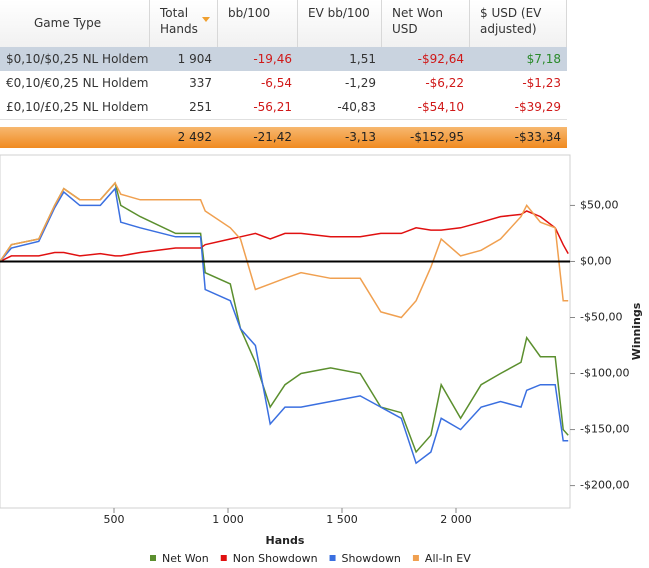  What do you see at coordinates (272, 107) in the screenshot?
I see `table-cell: -56,21` at bounding box center [272, 107].